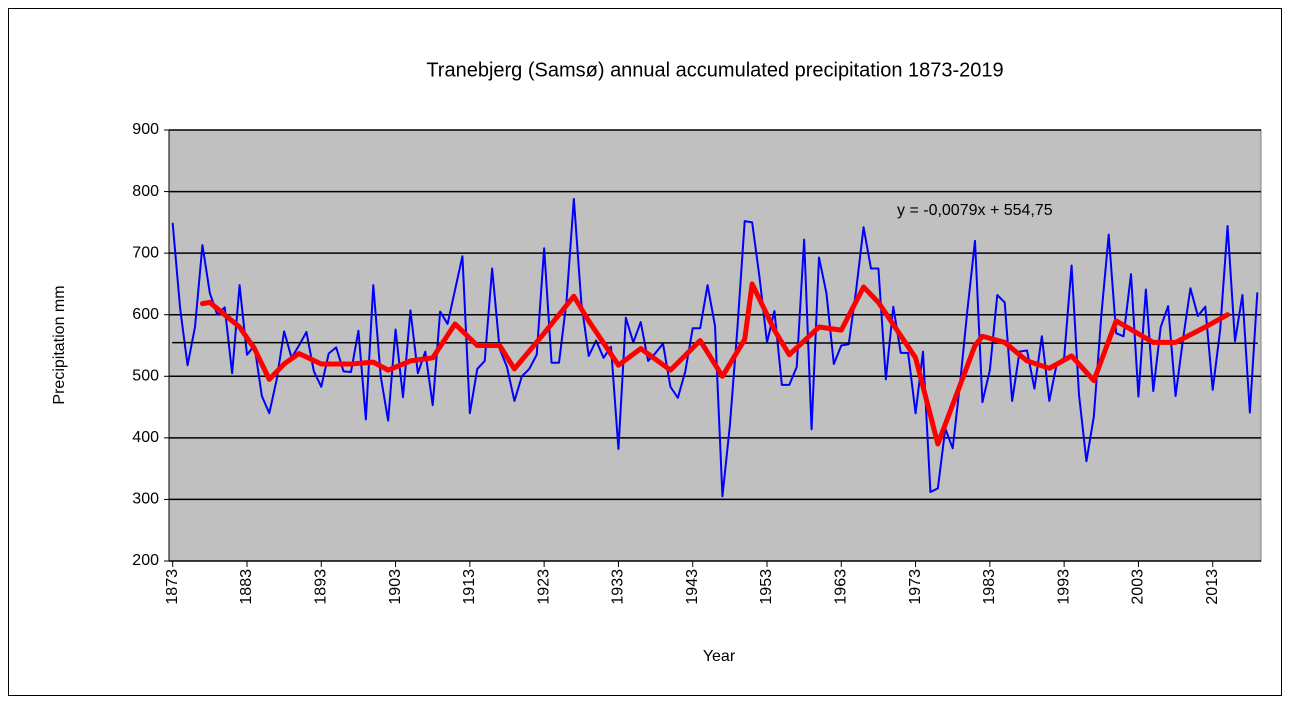  Describe the element at coordinates (172, 587) in the screenshot. I see `x-tick-label: 1873` at that location.